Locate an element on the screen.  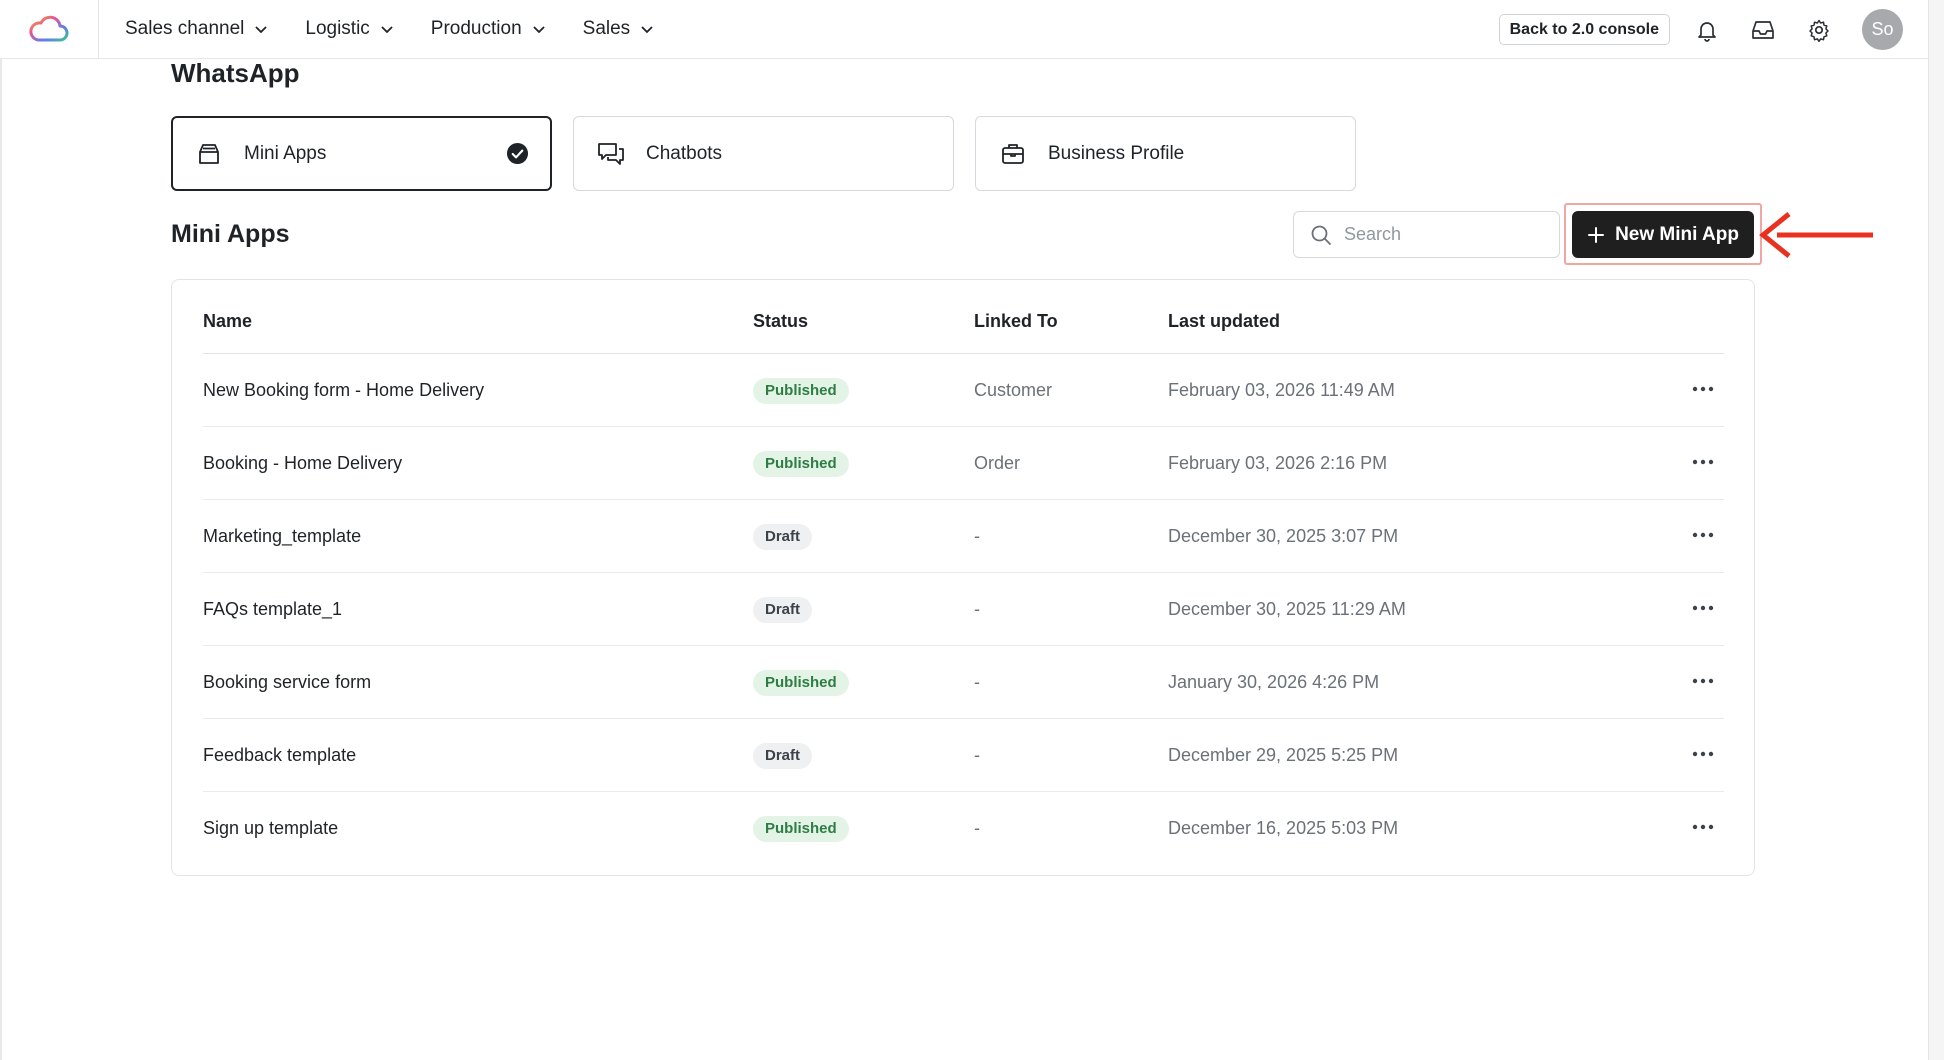
new-mini-app-label: New Mini App is located at coordinates (1677, 234).